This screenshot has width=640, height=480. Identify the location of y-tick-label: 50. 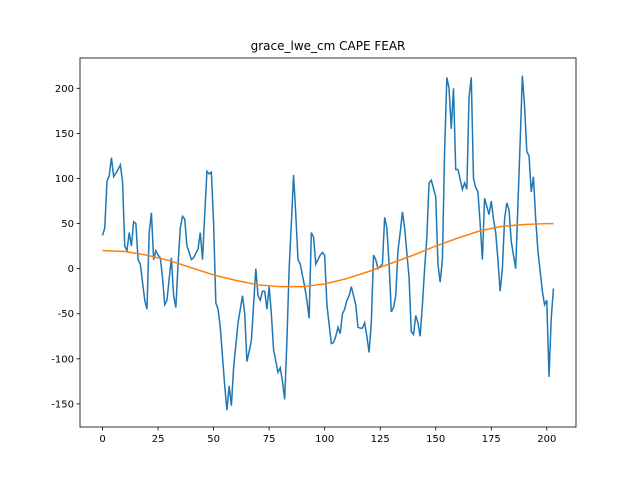
(67, 224).